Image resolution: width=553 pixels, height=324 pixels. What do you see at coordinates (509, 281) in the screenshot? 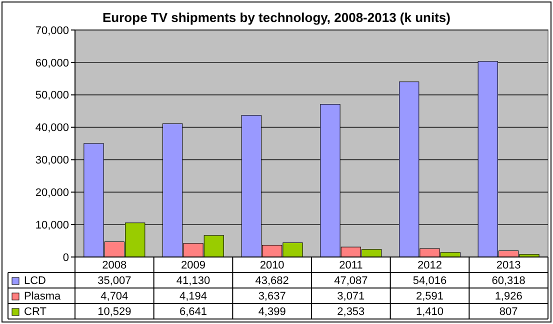
I see `data-label: 60,318` at bounding box center [509, 281].